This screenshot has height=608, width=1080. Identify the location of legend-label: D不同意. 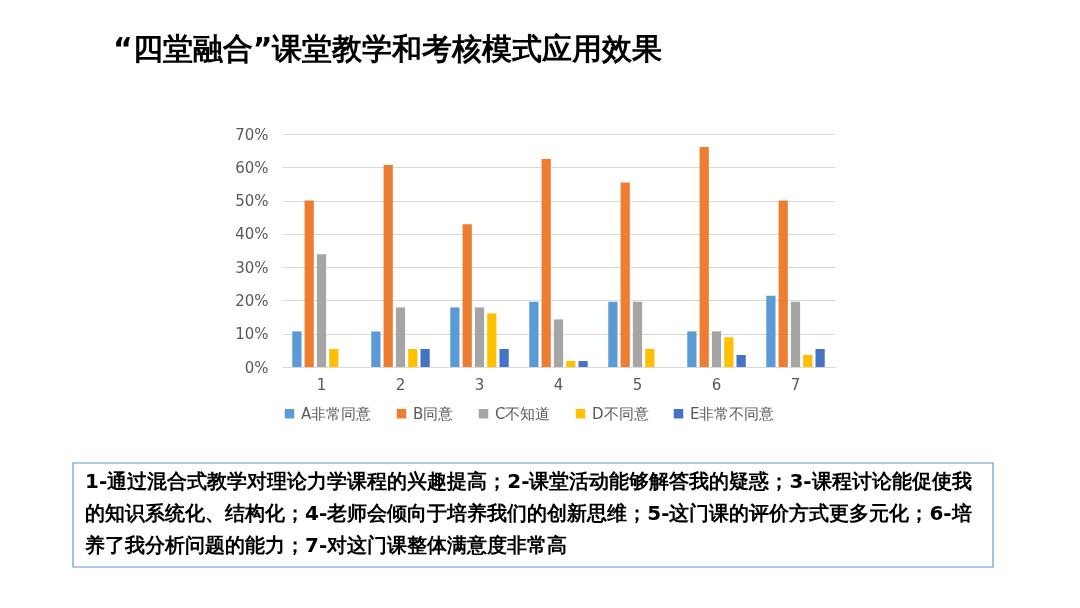
(620, 413).